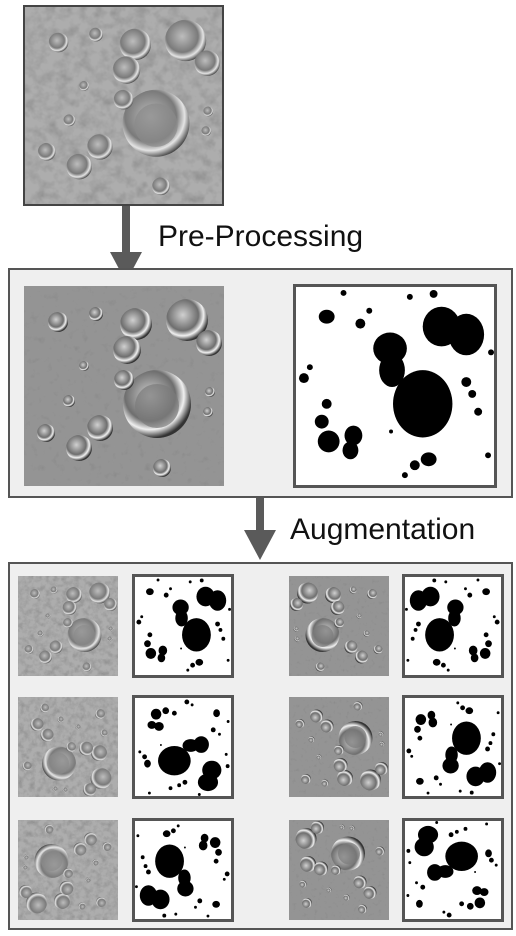 This screenshot has width=516, height=936. I want to click on crater-mask, so click(395, 386).